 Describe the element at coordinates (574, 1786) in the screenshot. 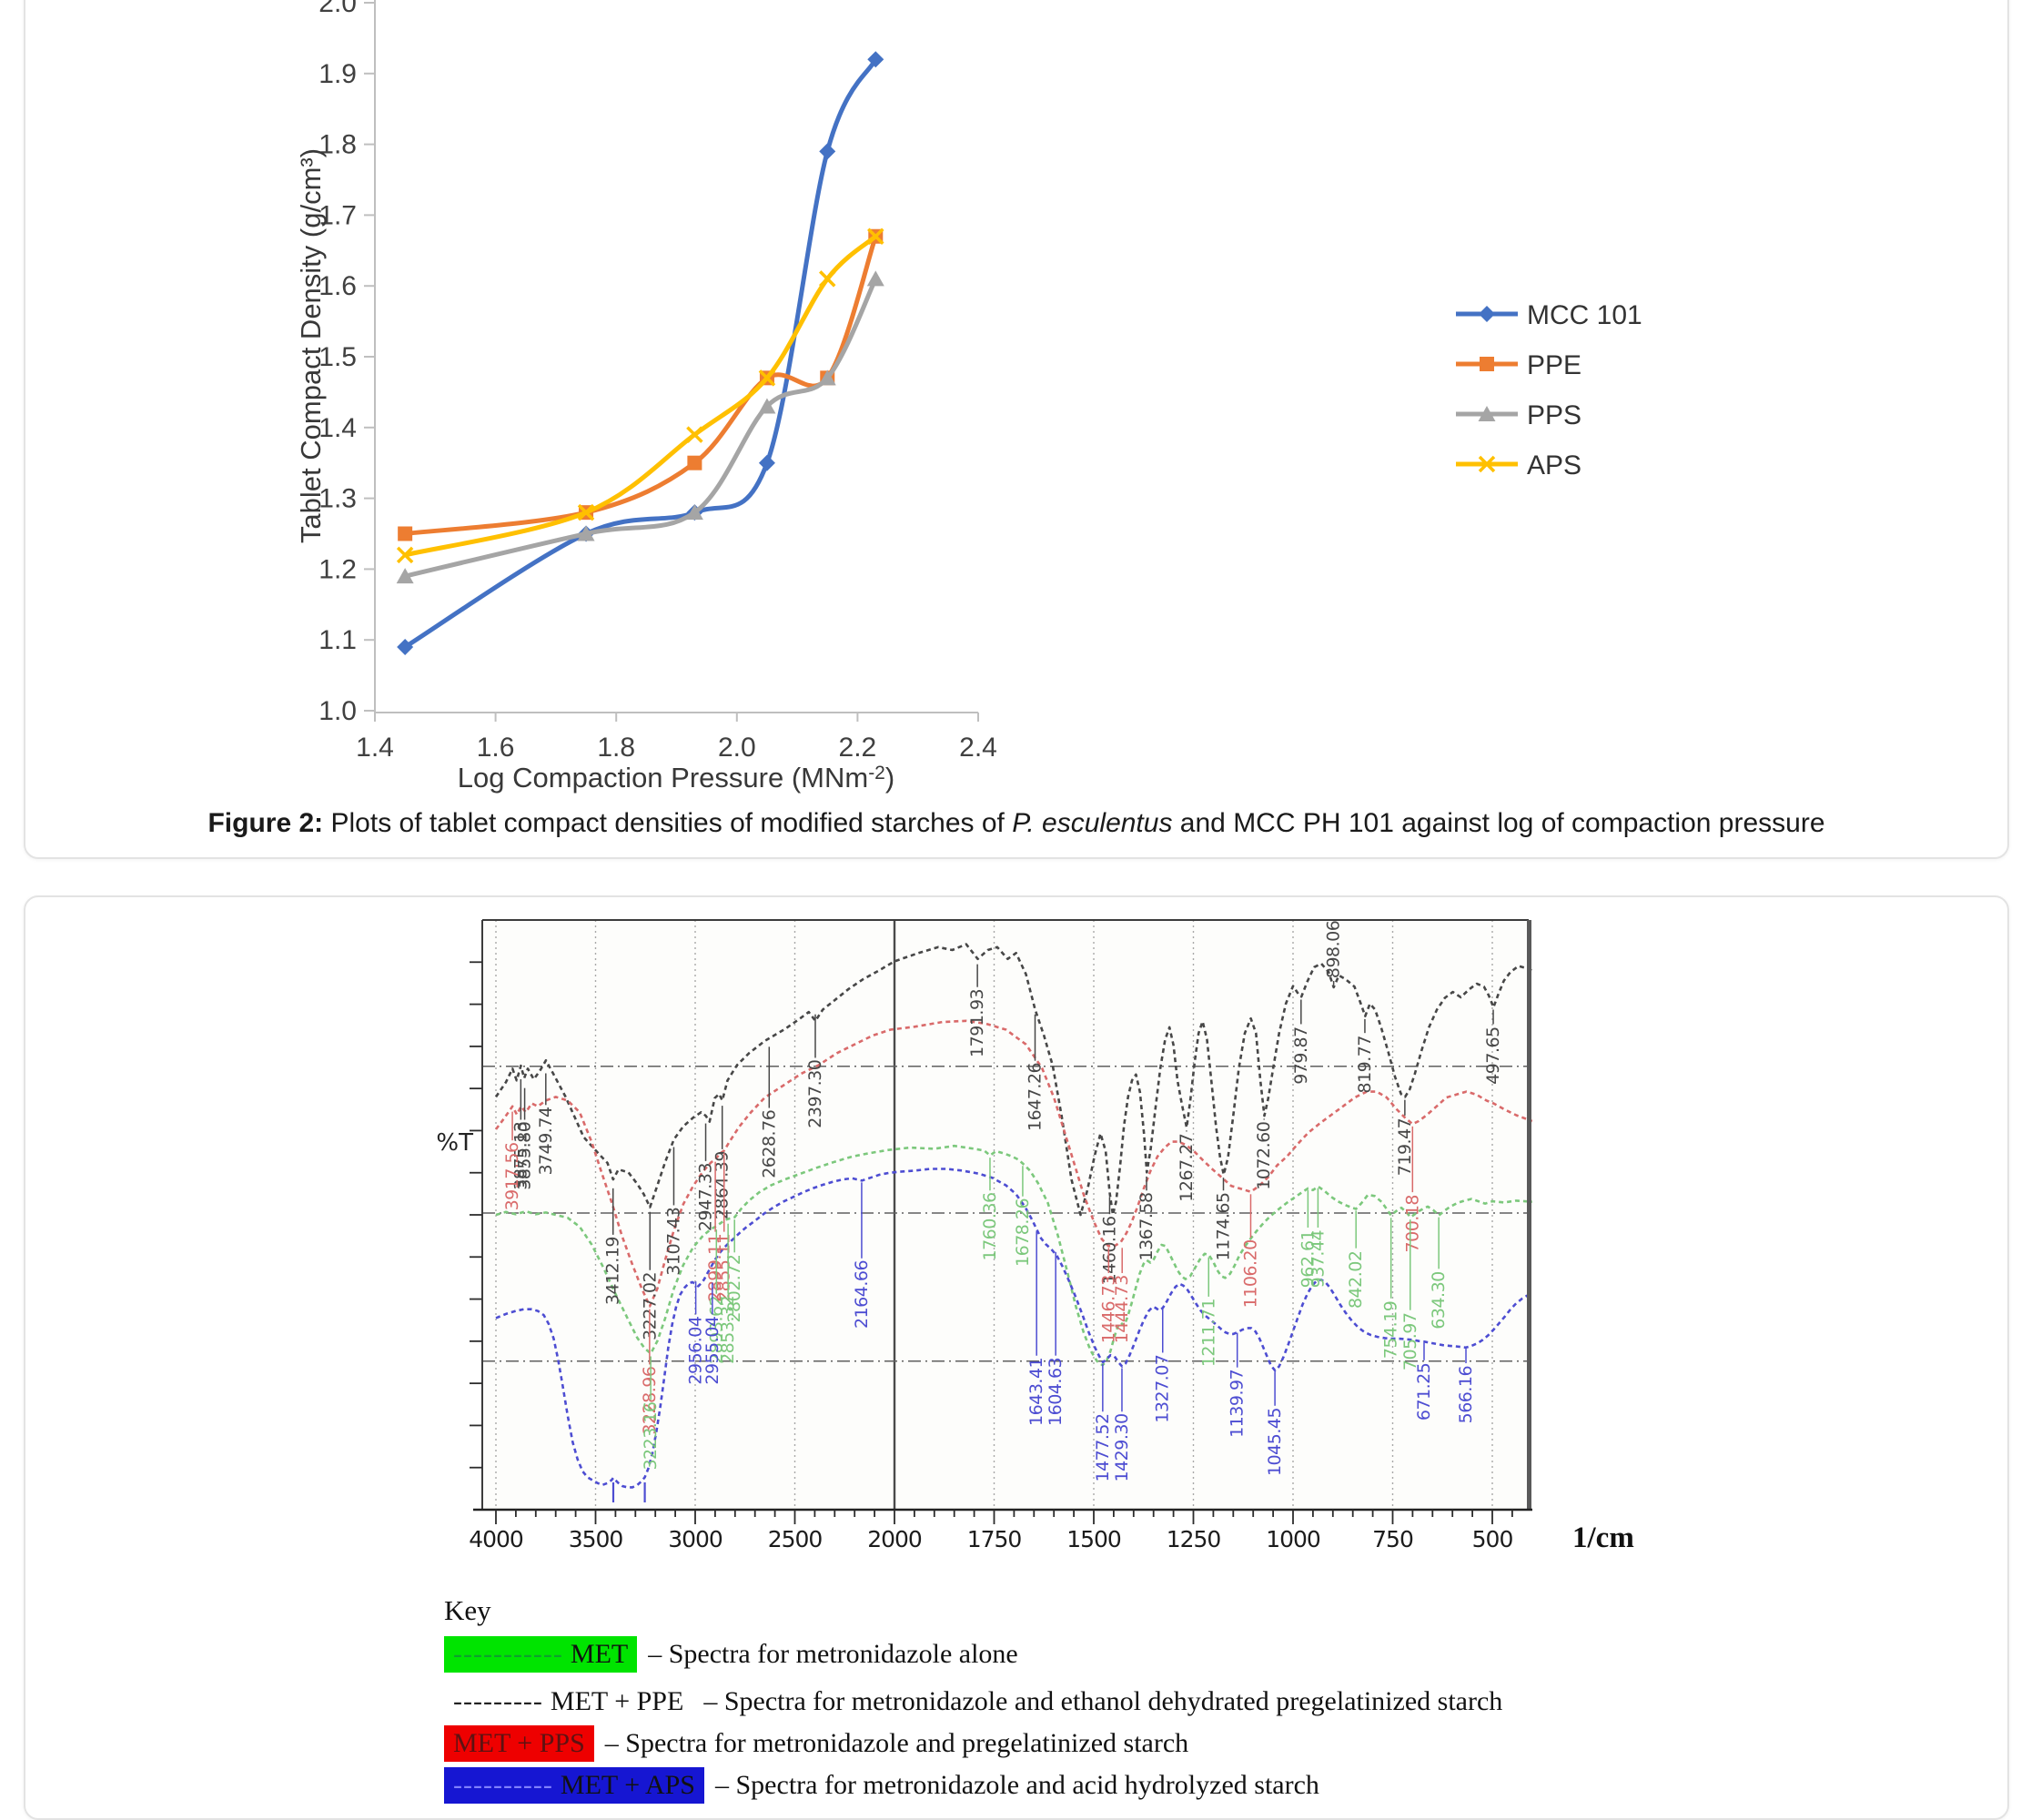

I see `met-aps-swatch: ---------- MET + APS` at that location.